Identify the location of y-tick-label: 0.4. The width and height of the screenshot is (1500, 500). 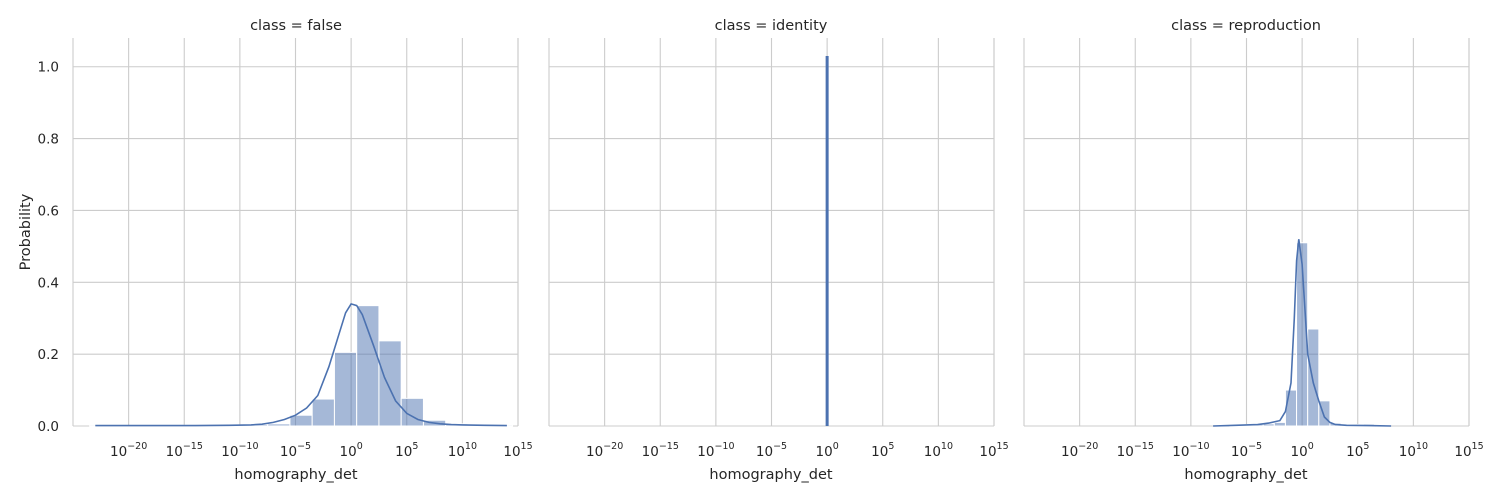
(48, 283).